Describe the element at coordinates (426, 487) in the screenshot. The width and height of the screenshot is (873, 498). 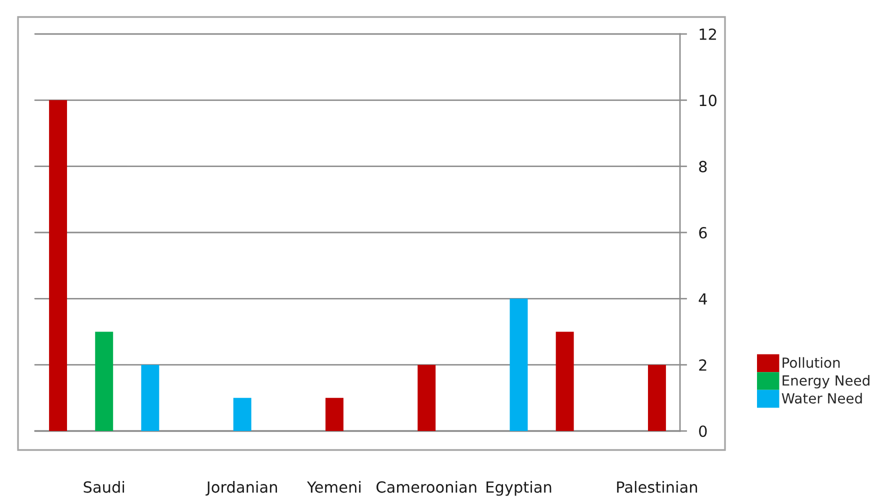
I see `x-tick-label: Cameroonian` at that location.